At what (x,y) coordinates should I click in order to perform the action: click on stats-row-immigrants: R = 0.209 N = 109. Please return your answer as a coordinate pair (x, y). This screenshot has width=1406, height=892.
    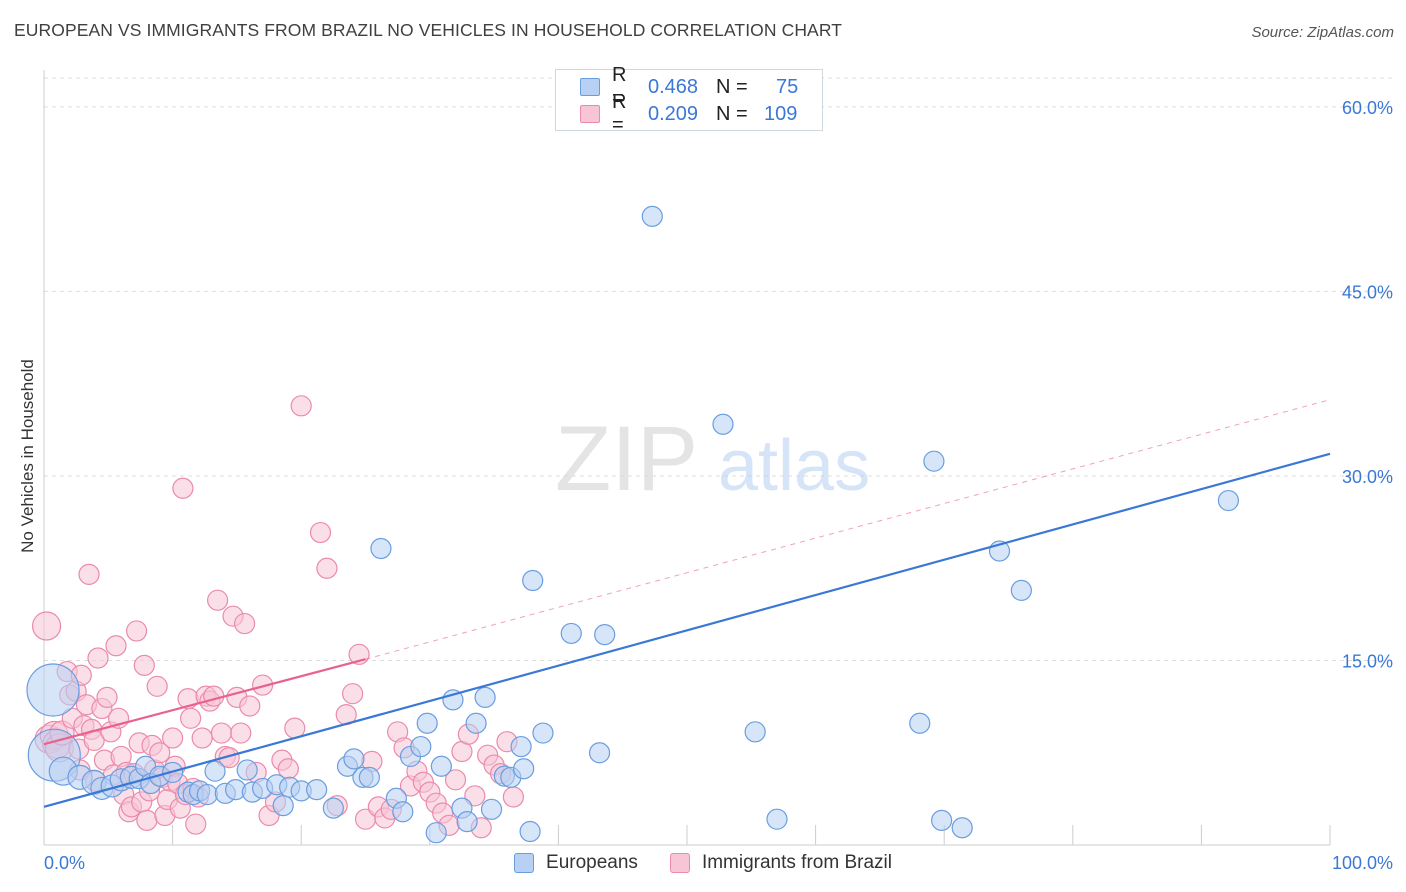
    Looking at the image, I should click on (688, 113).